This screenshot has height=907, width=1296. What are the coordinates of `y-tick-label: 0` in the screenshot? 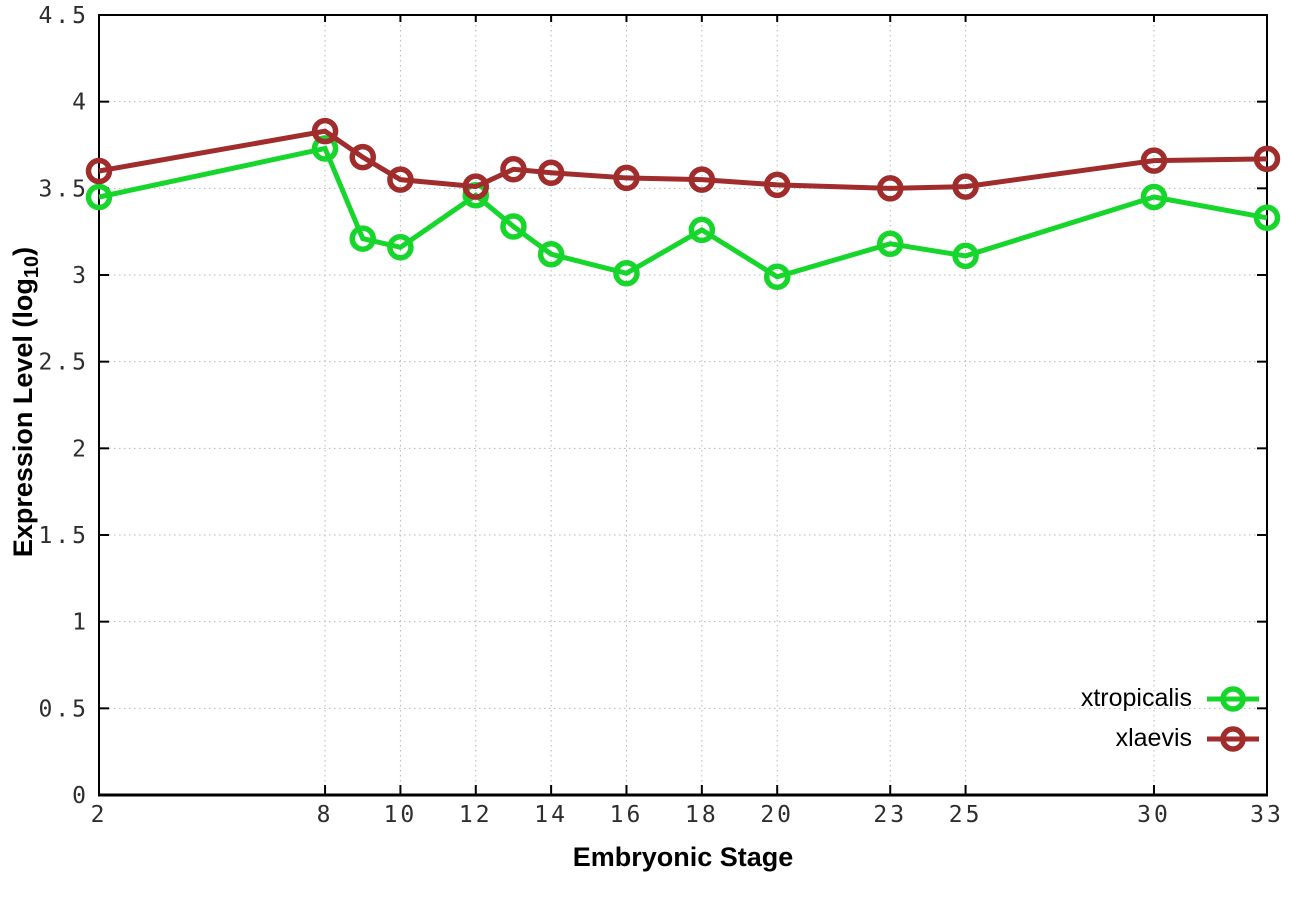 It's located at (80, 796).